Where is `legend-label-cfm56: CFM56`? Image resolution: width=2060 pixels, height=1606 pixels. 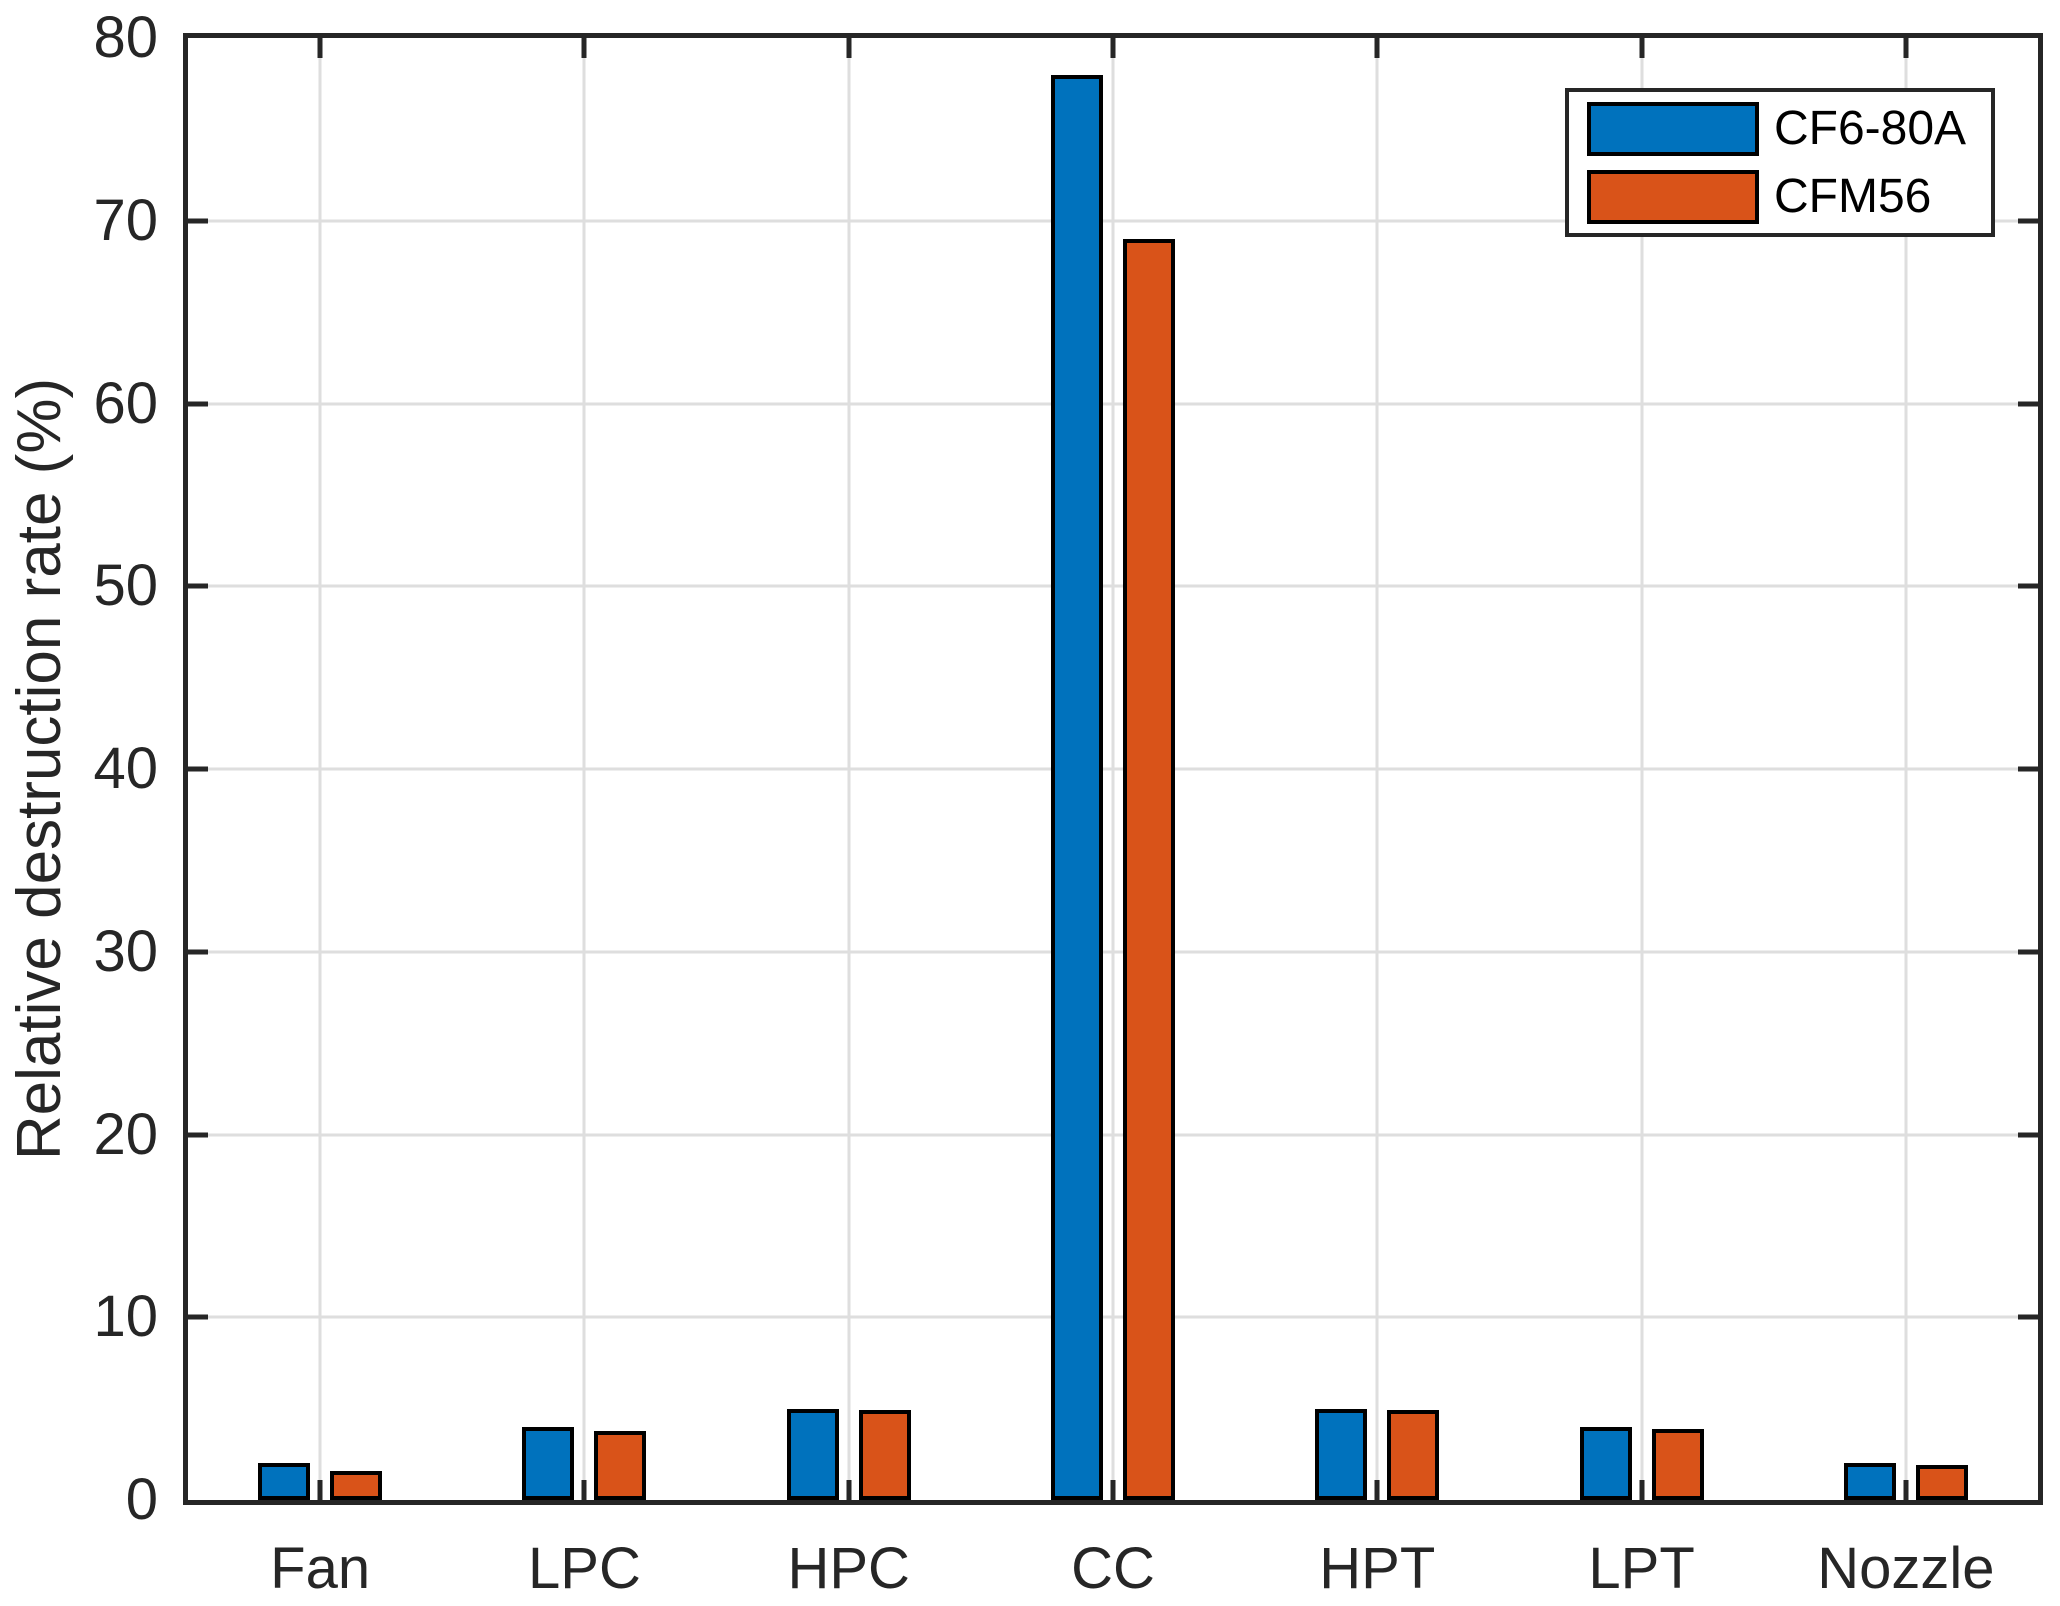 legend-label-cfm56: CFM56 is located at coordinates (1853, 196).